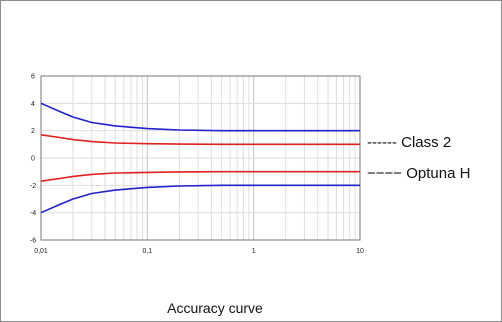 Image resolution: width=502 pixels, height=322 pixels. I want to click on y-tick-label: 0, so click(33, 159).